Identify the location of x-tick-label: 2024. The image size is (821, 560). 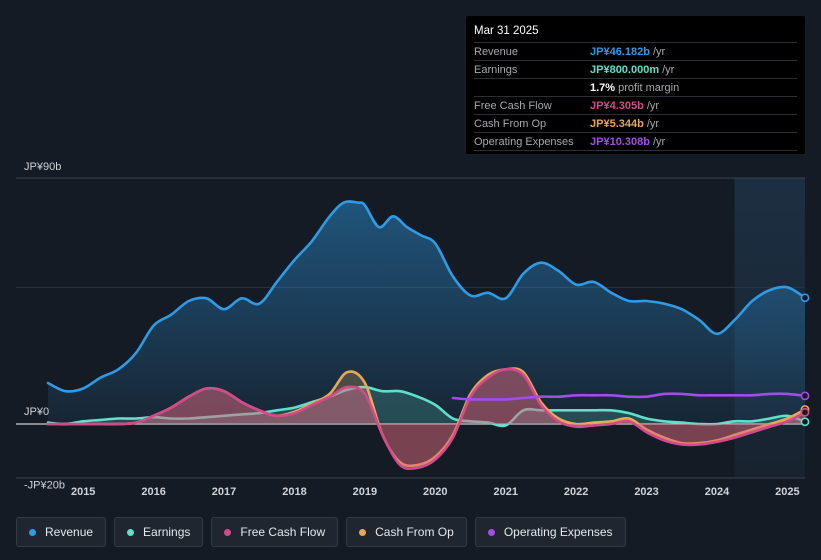
(717, 492).